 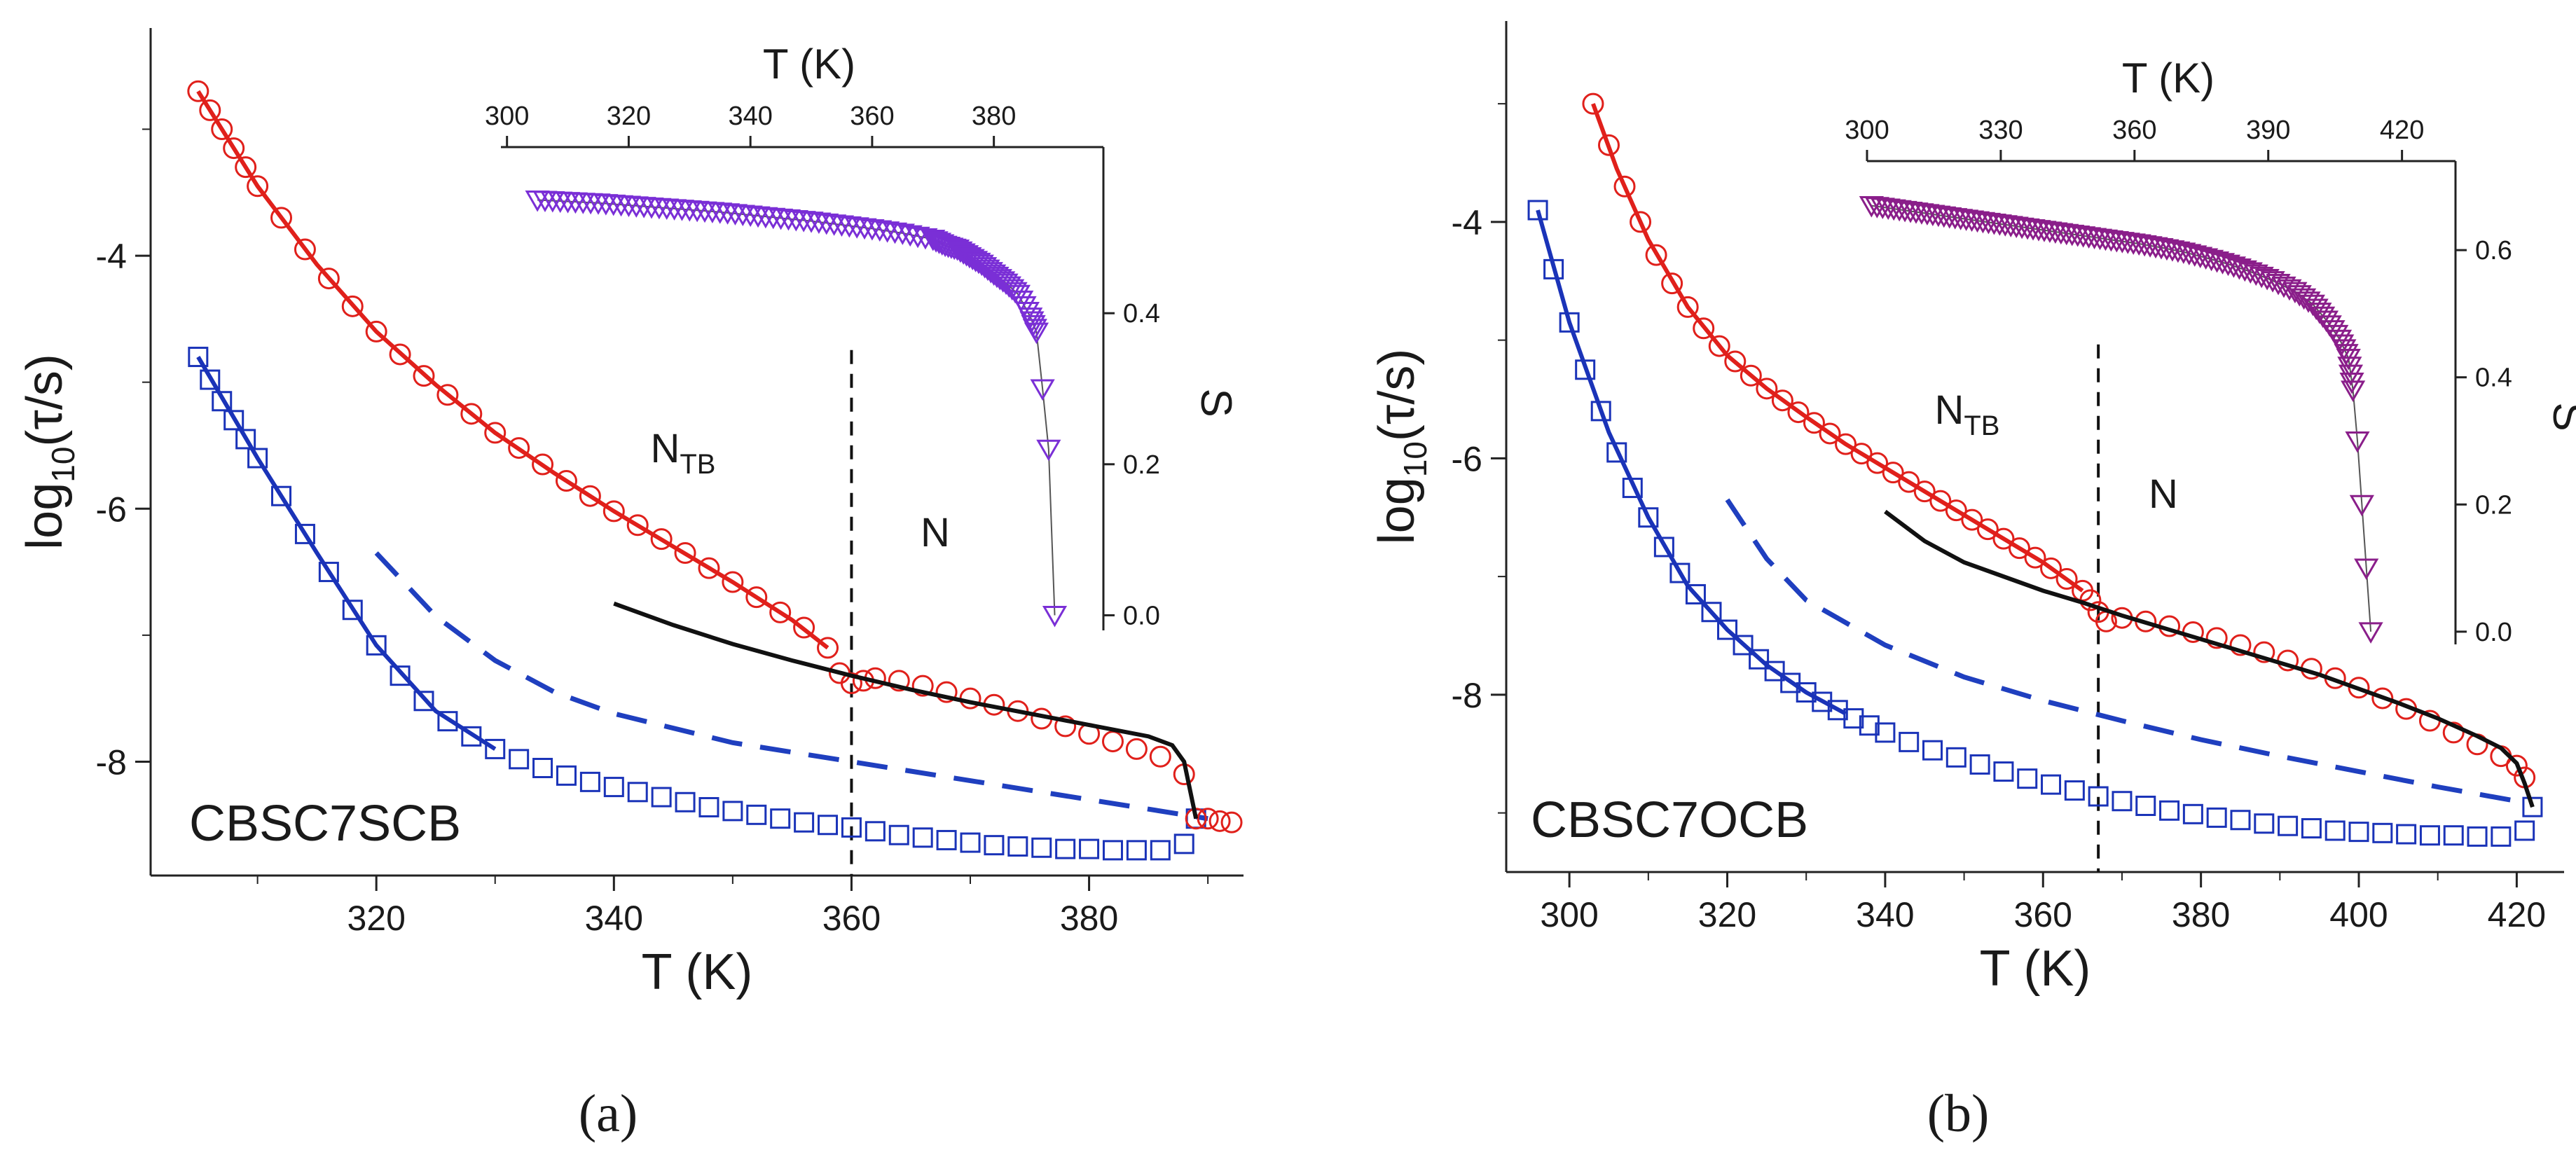 I want to click on inset-x-tick-label: 340, so click(x=750, y=116).